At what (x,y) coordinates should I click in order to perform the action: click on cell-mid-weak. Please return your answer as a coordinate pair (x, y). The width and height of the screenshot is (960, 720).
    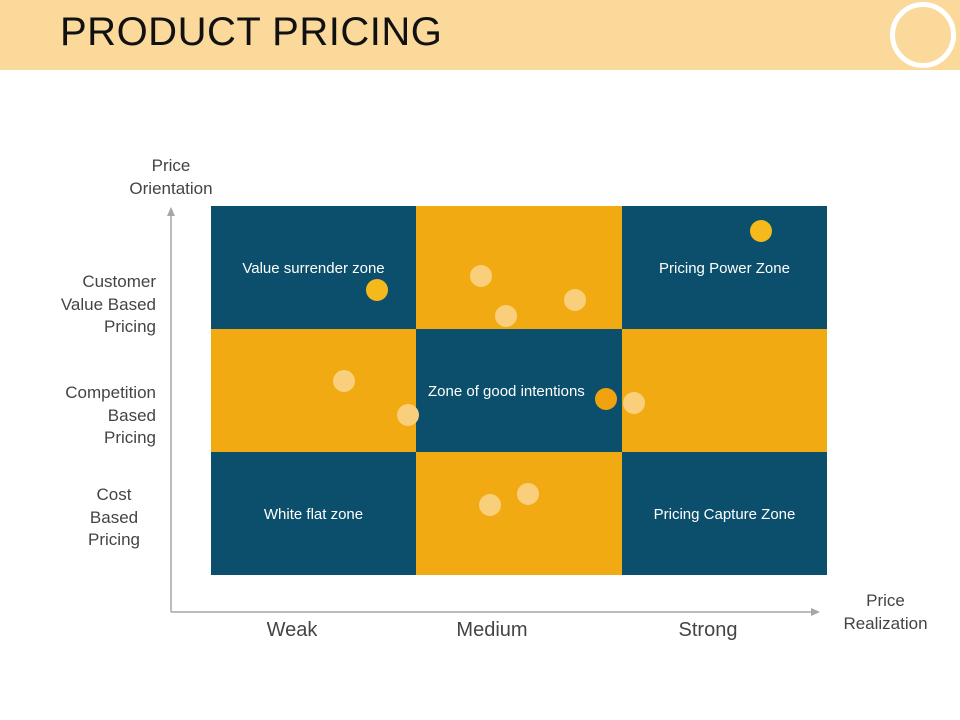
    Looking at the image, I should click on (313, 390).